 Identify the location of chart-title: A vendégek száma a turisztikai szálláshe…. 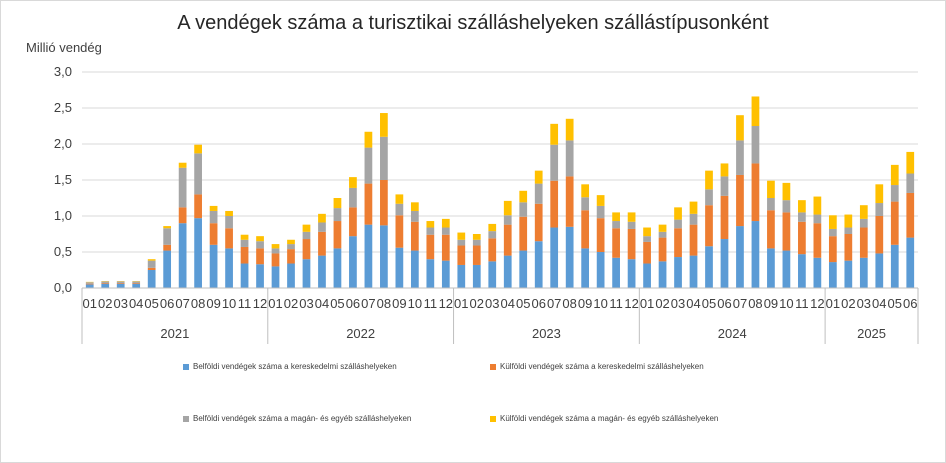
(473, 23).